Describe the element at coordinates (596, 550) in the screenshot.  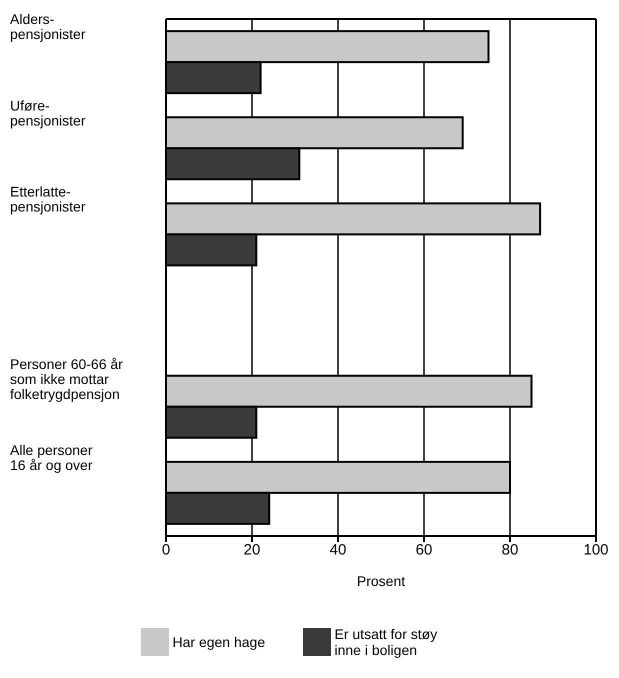
I see `x-tick-label: 100` at that location.